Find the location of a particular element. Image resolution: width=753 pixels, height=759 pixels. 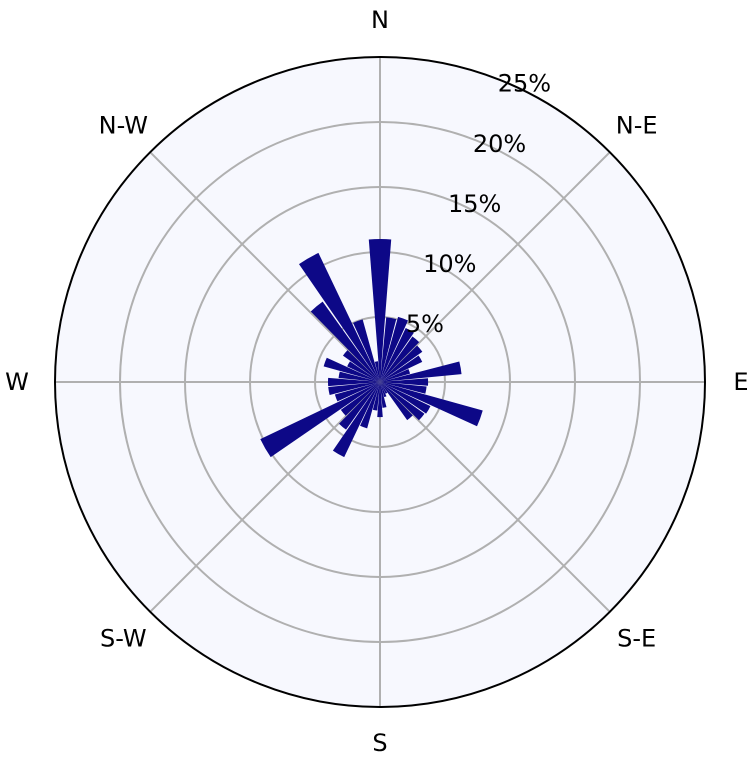

bar-30deg is located at coordinates (397, 355).